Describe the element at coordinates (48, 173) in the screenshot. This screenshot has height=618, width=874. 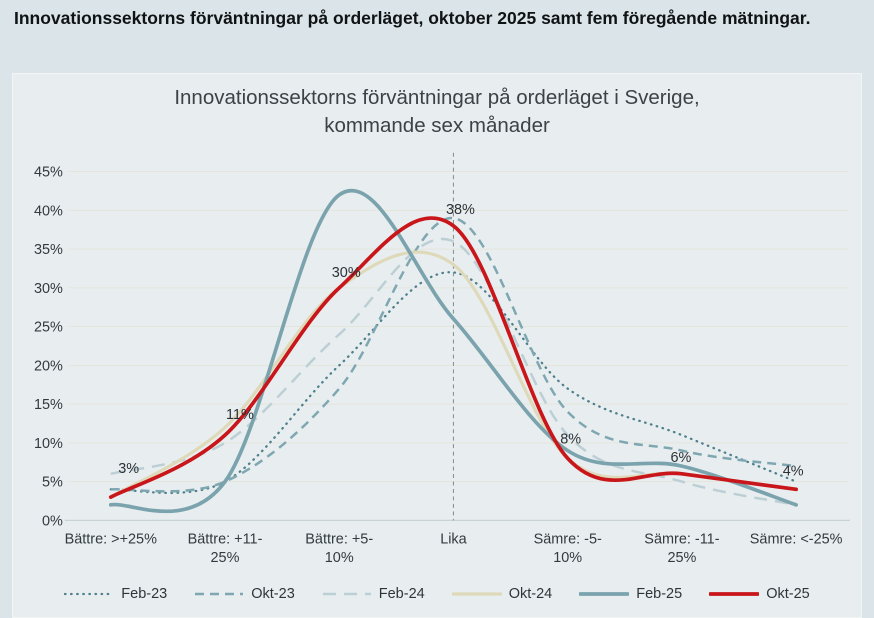
I see `y-axis-tick-label: 45%` at that location.